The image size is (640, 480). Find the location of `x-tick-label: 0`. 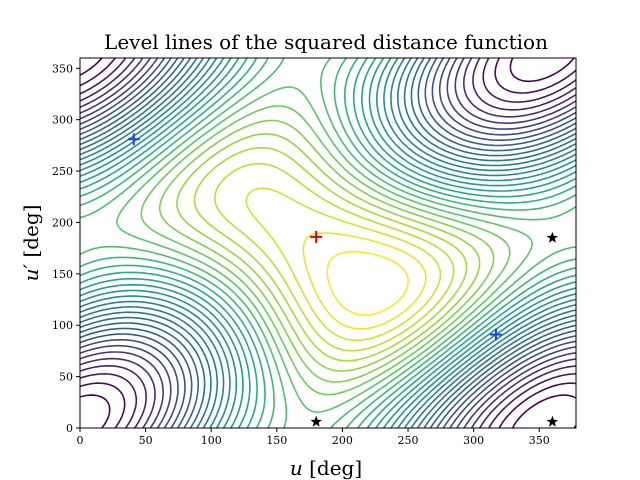

x-tick-label: 0 is located at coordinates (80, 440).